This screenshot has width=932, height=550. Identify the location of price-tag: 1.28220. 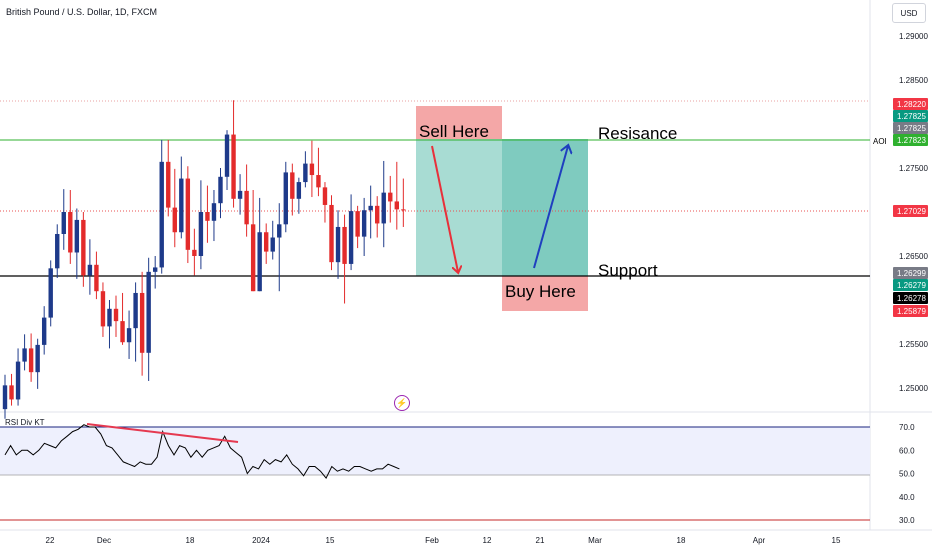
(910, 104).